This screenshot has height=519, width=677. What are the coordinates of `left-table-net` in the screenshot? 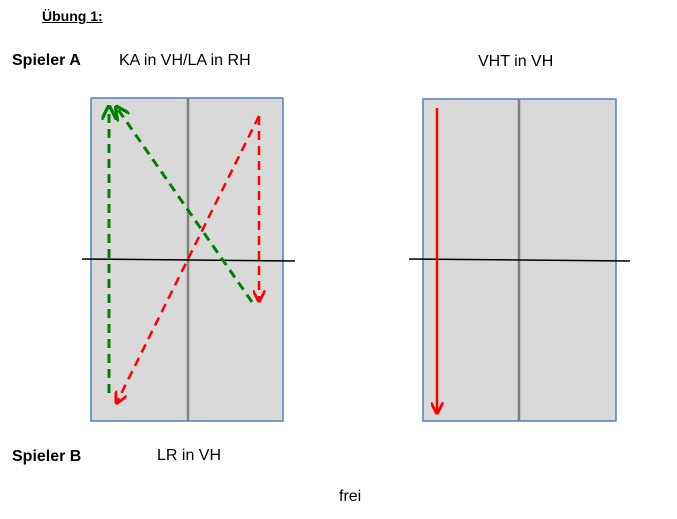 It's located at (188, 260).